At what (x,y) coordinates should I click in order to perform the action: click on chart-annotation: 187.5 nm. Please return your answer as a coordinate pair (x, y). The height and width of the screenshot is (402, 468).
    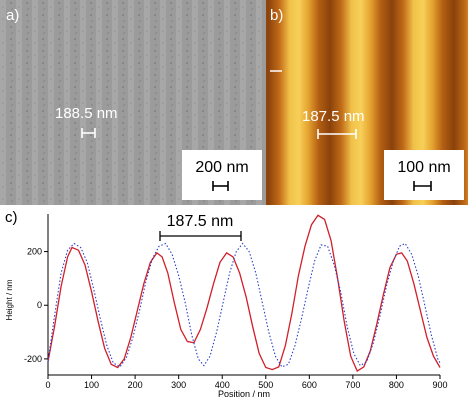
    Looking at the image, I should click on (200, 221).